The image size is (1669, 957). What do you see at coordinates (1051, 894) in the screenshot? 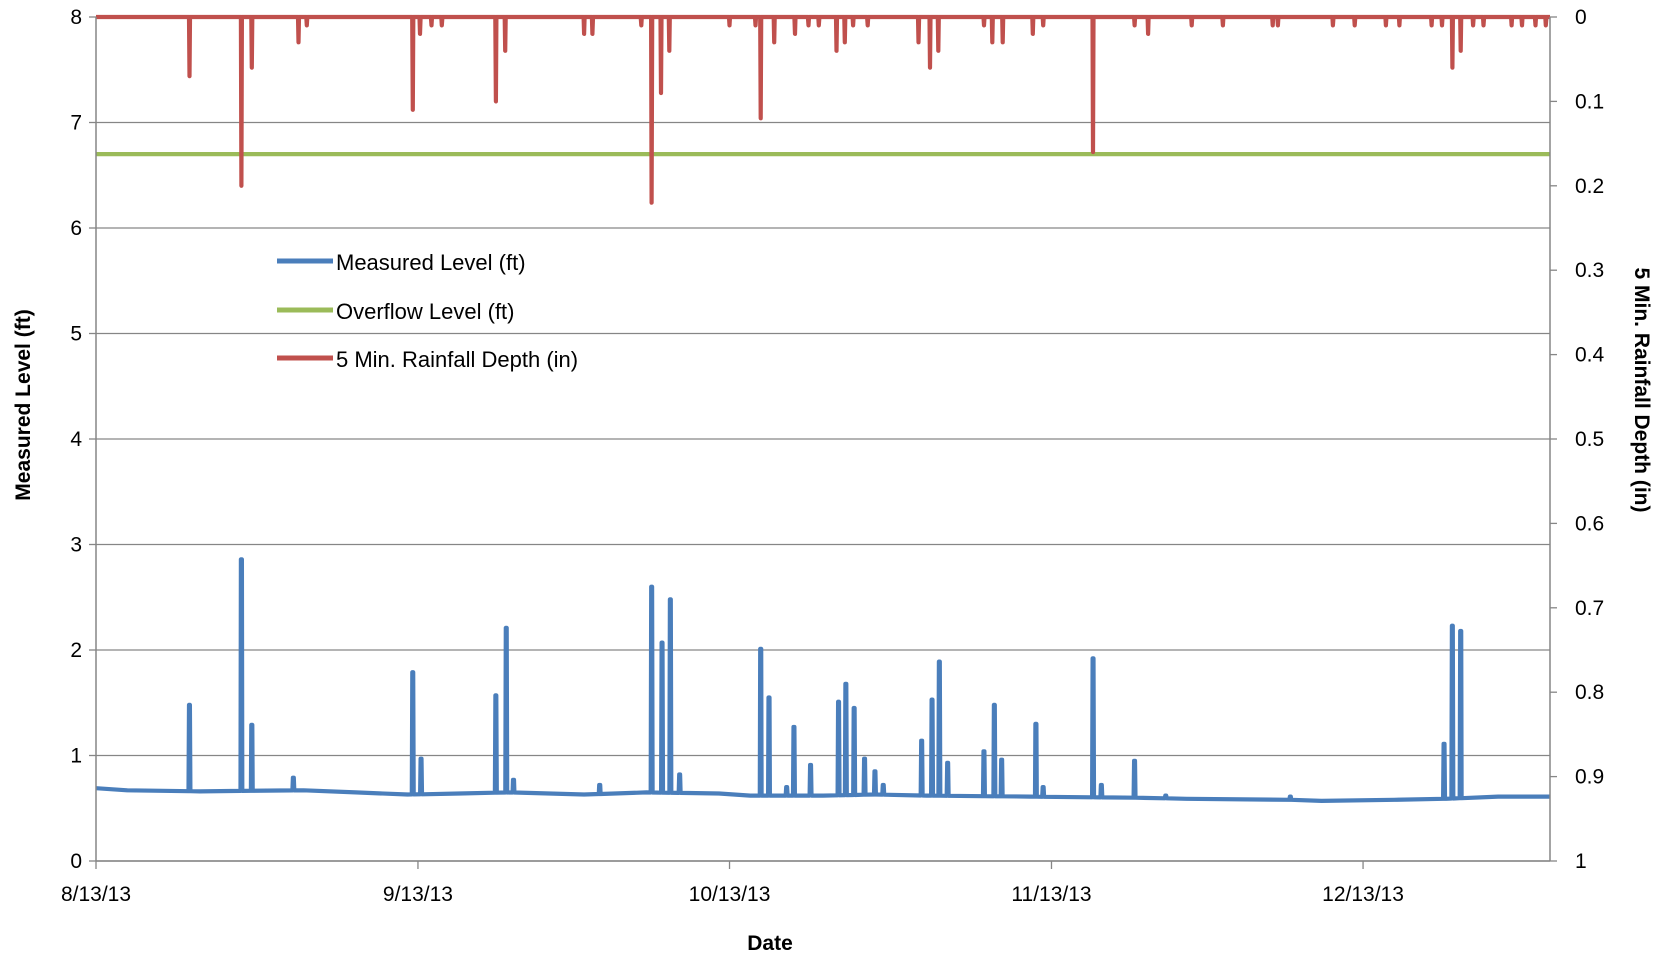
I see `x-tick-label: 11/13/13` at bounding box center [1051, 894].